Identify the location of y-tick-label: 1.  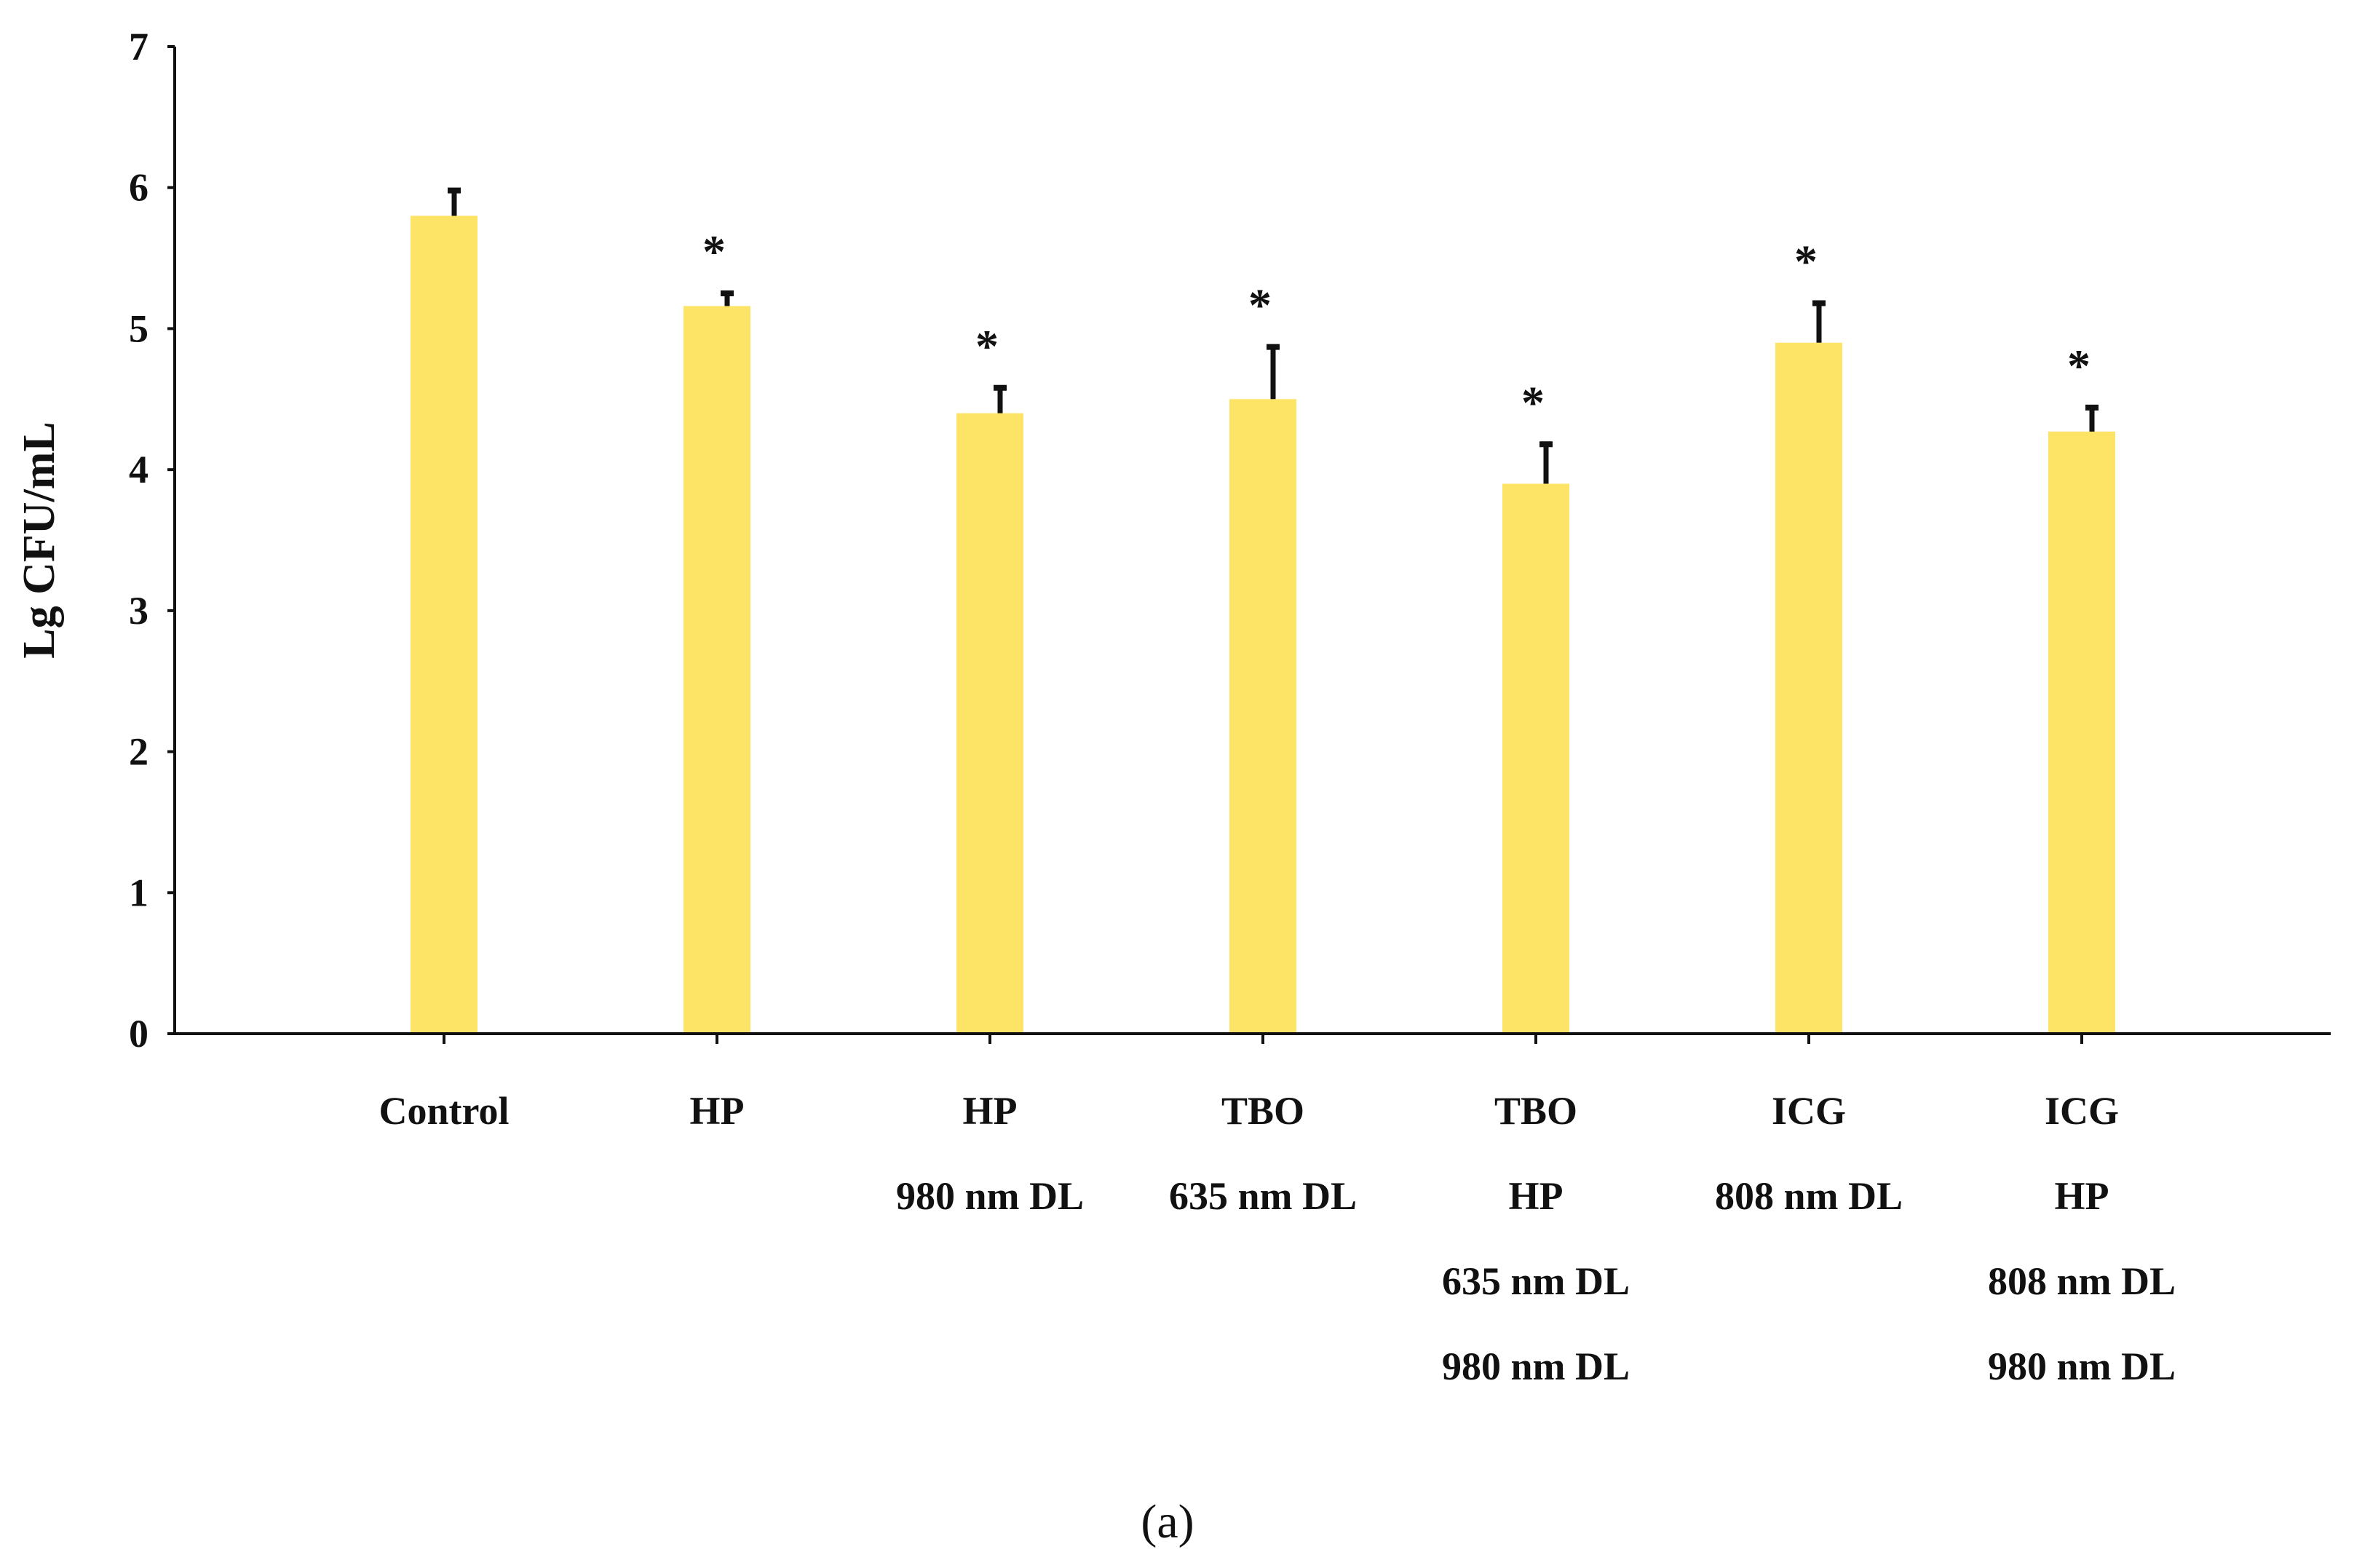
(138, 892).